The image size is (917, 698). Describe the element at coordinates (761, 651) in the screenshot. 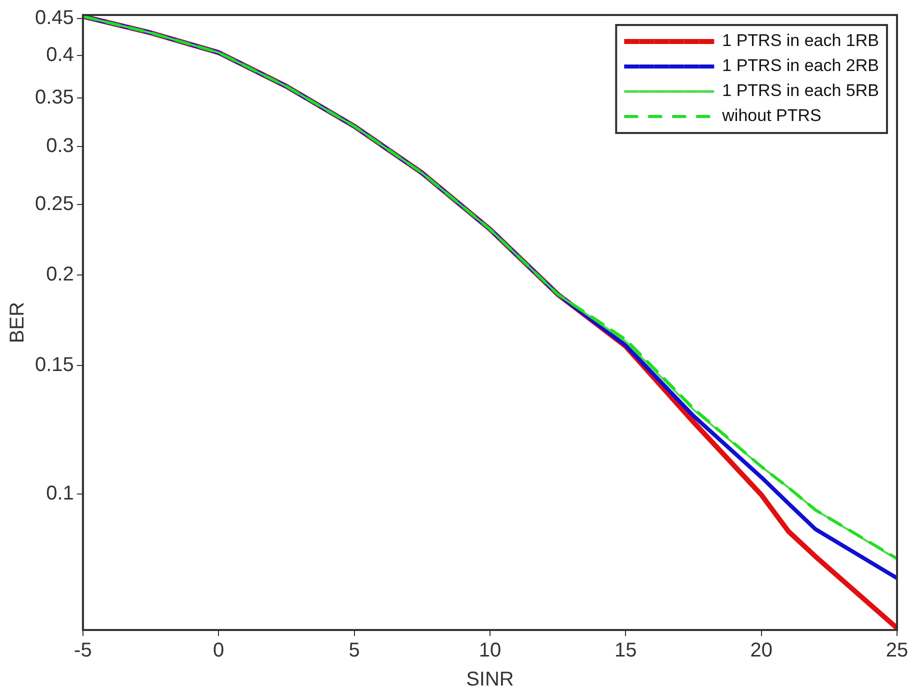

I see `x-tick-label: 20` at that location.